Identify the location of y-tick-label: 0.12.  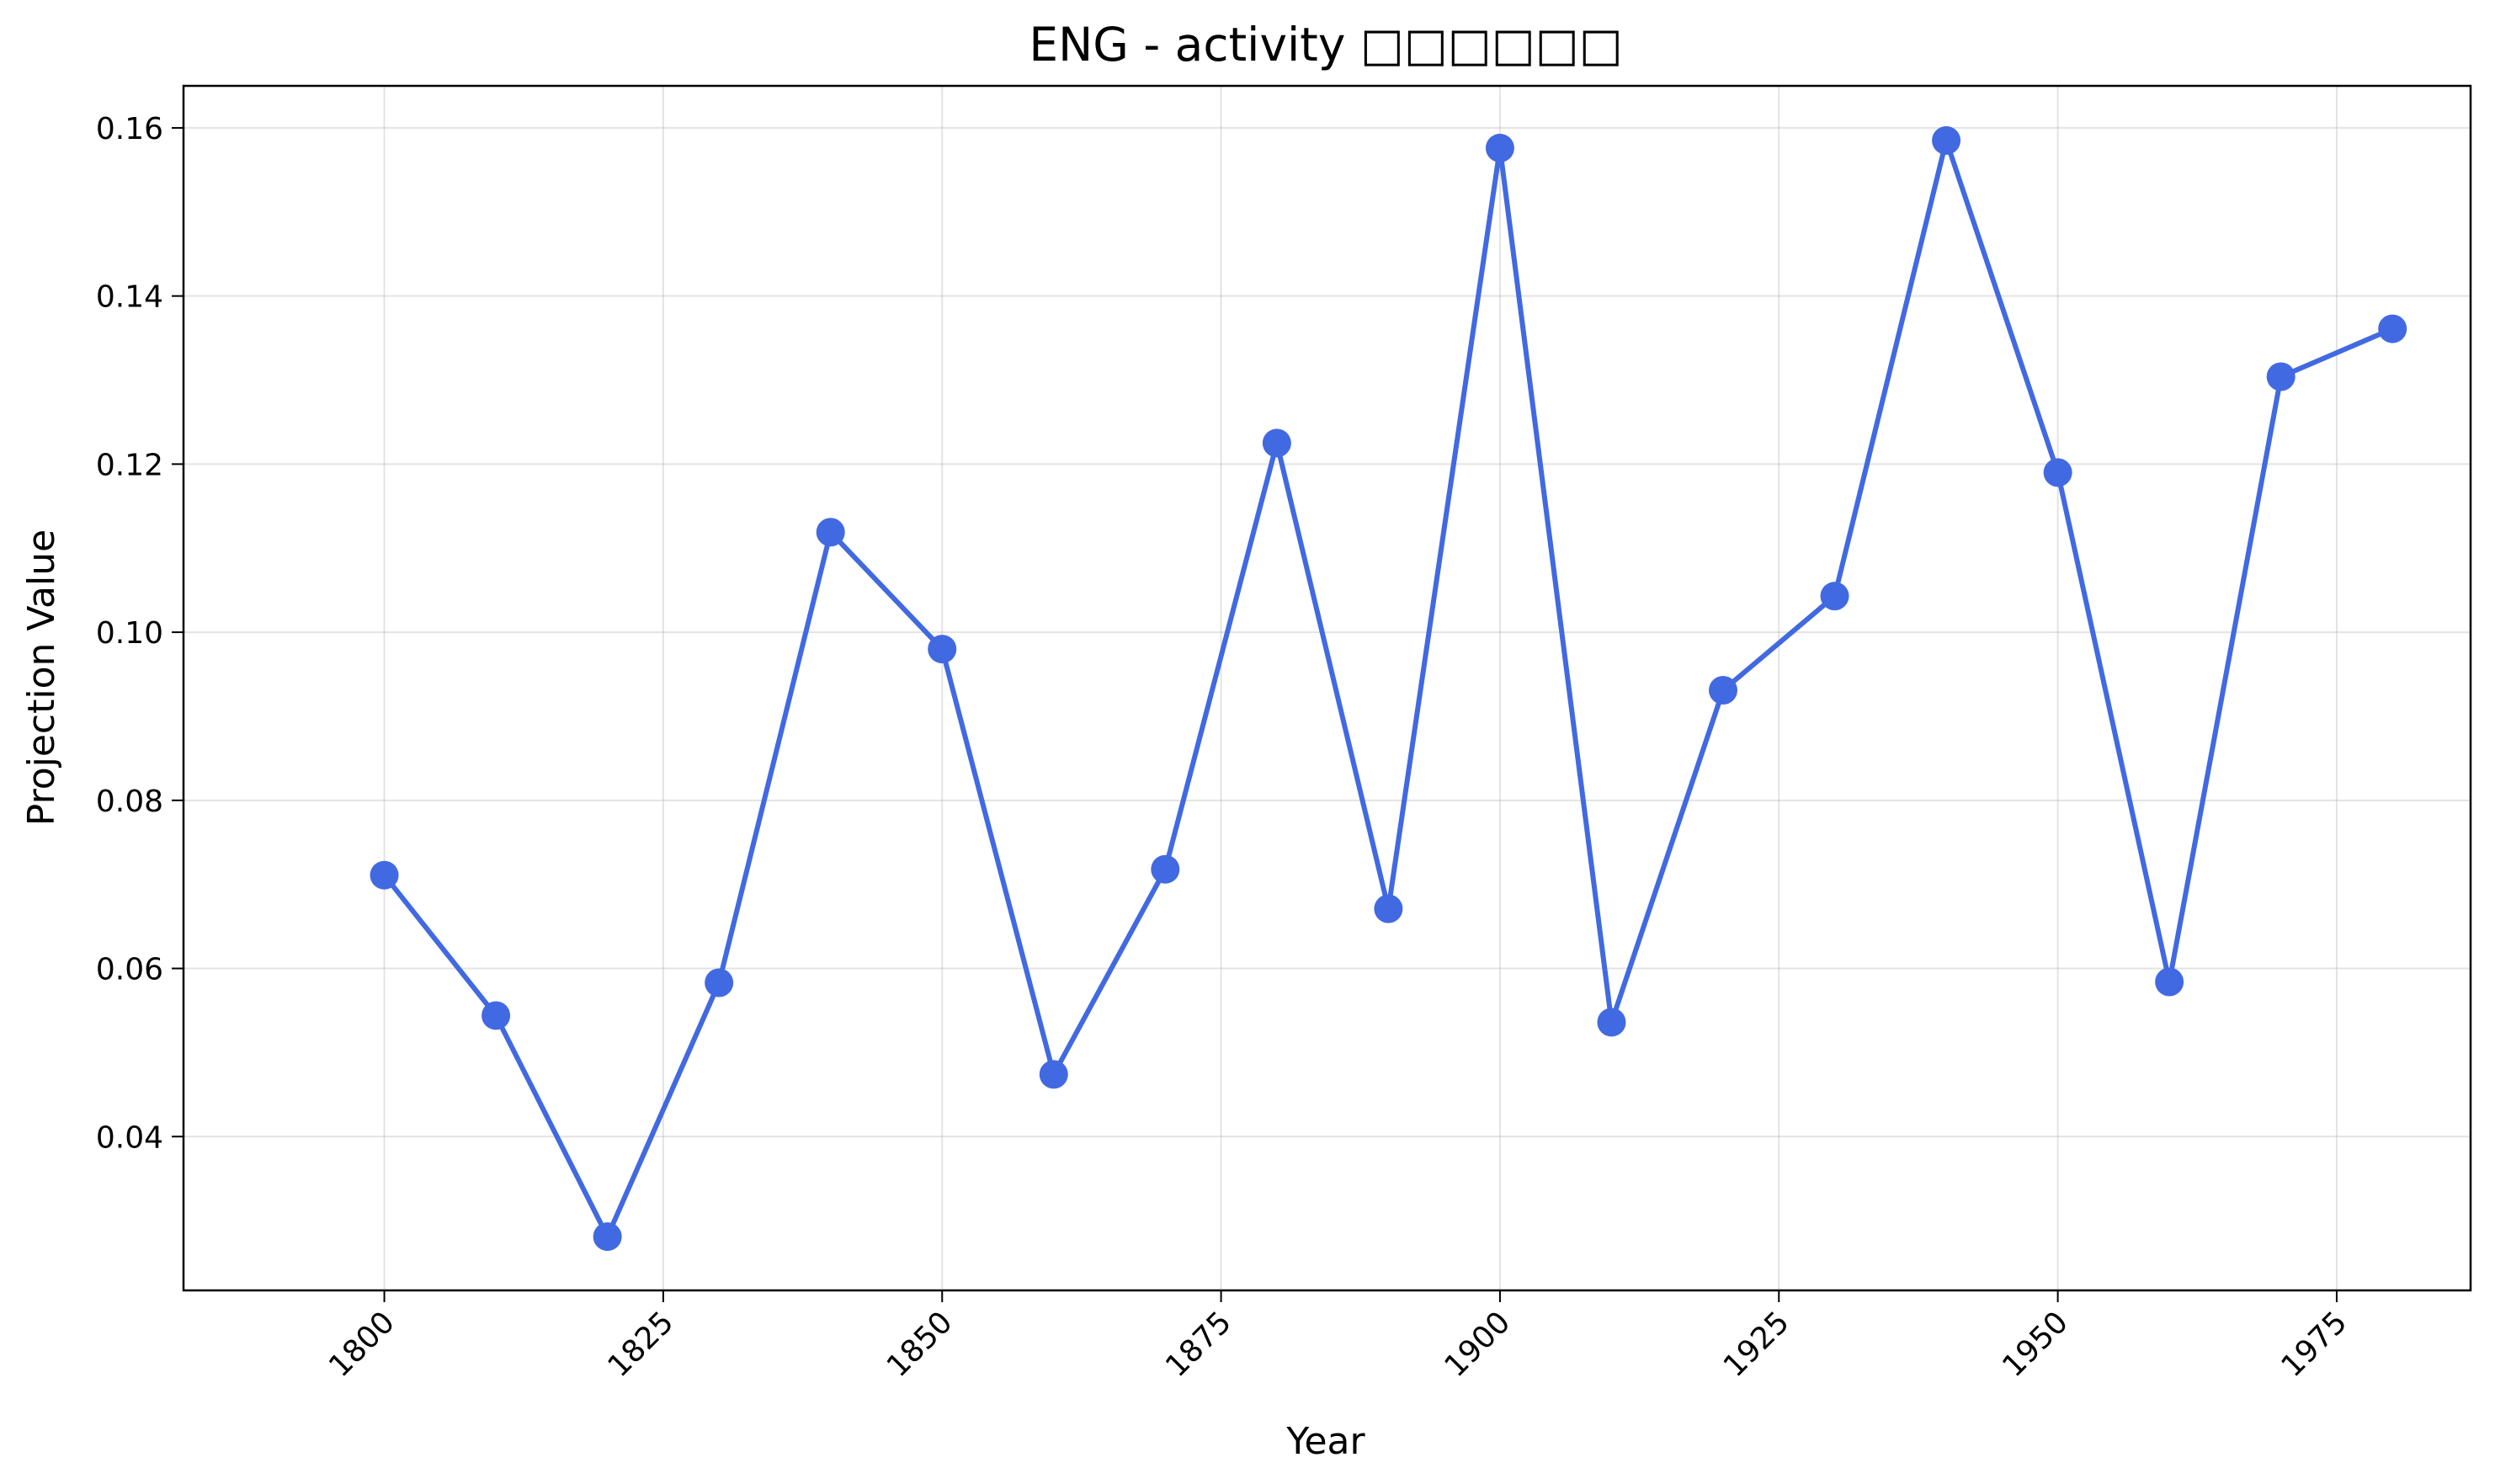
(129, 465).